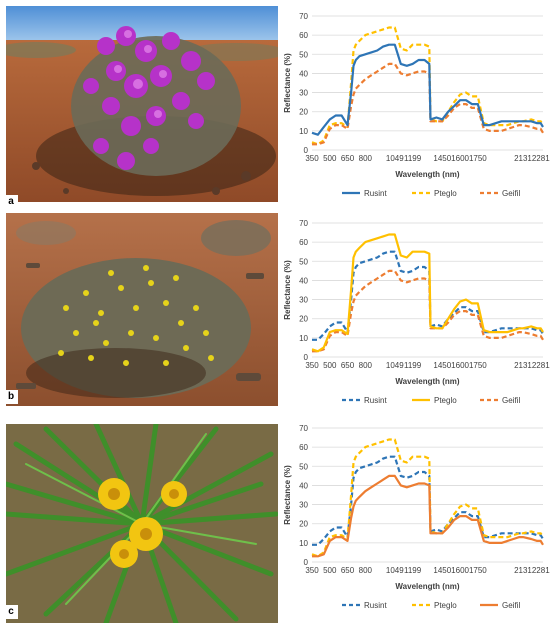  Describe the element at coordinates (11, 397) in the screenshot. I see `panel-letter: b` at that location.